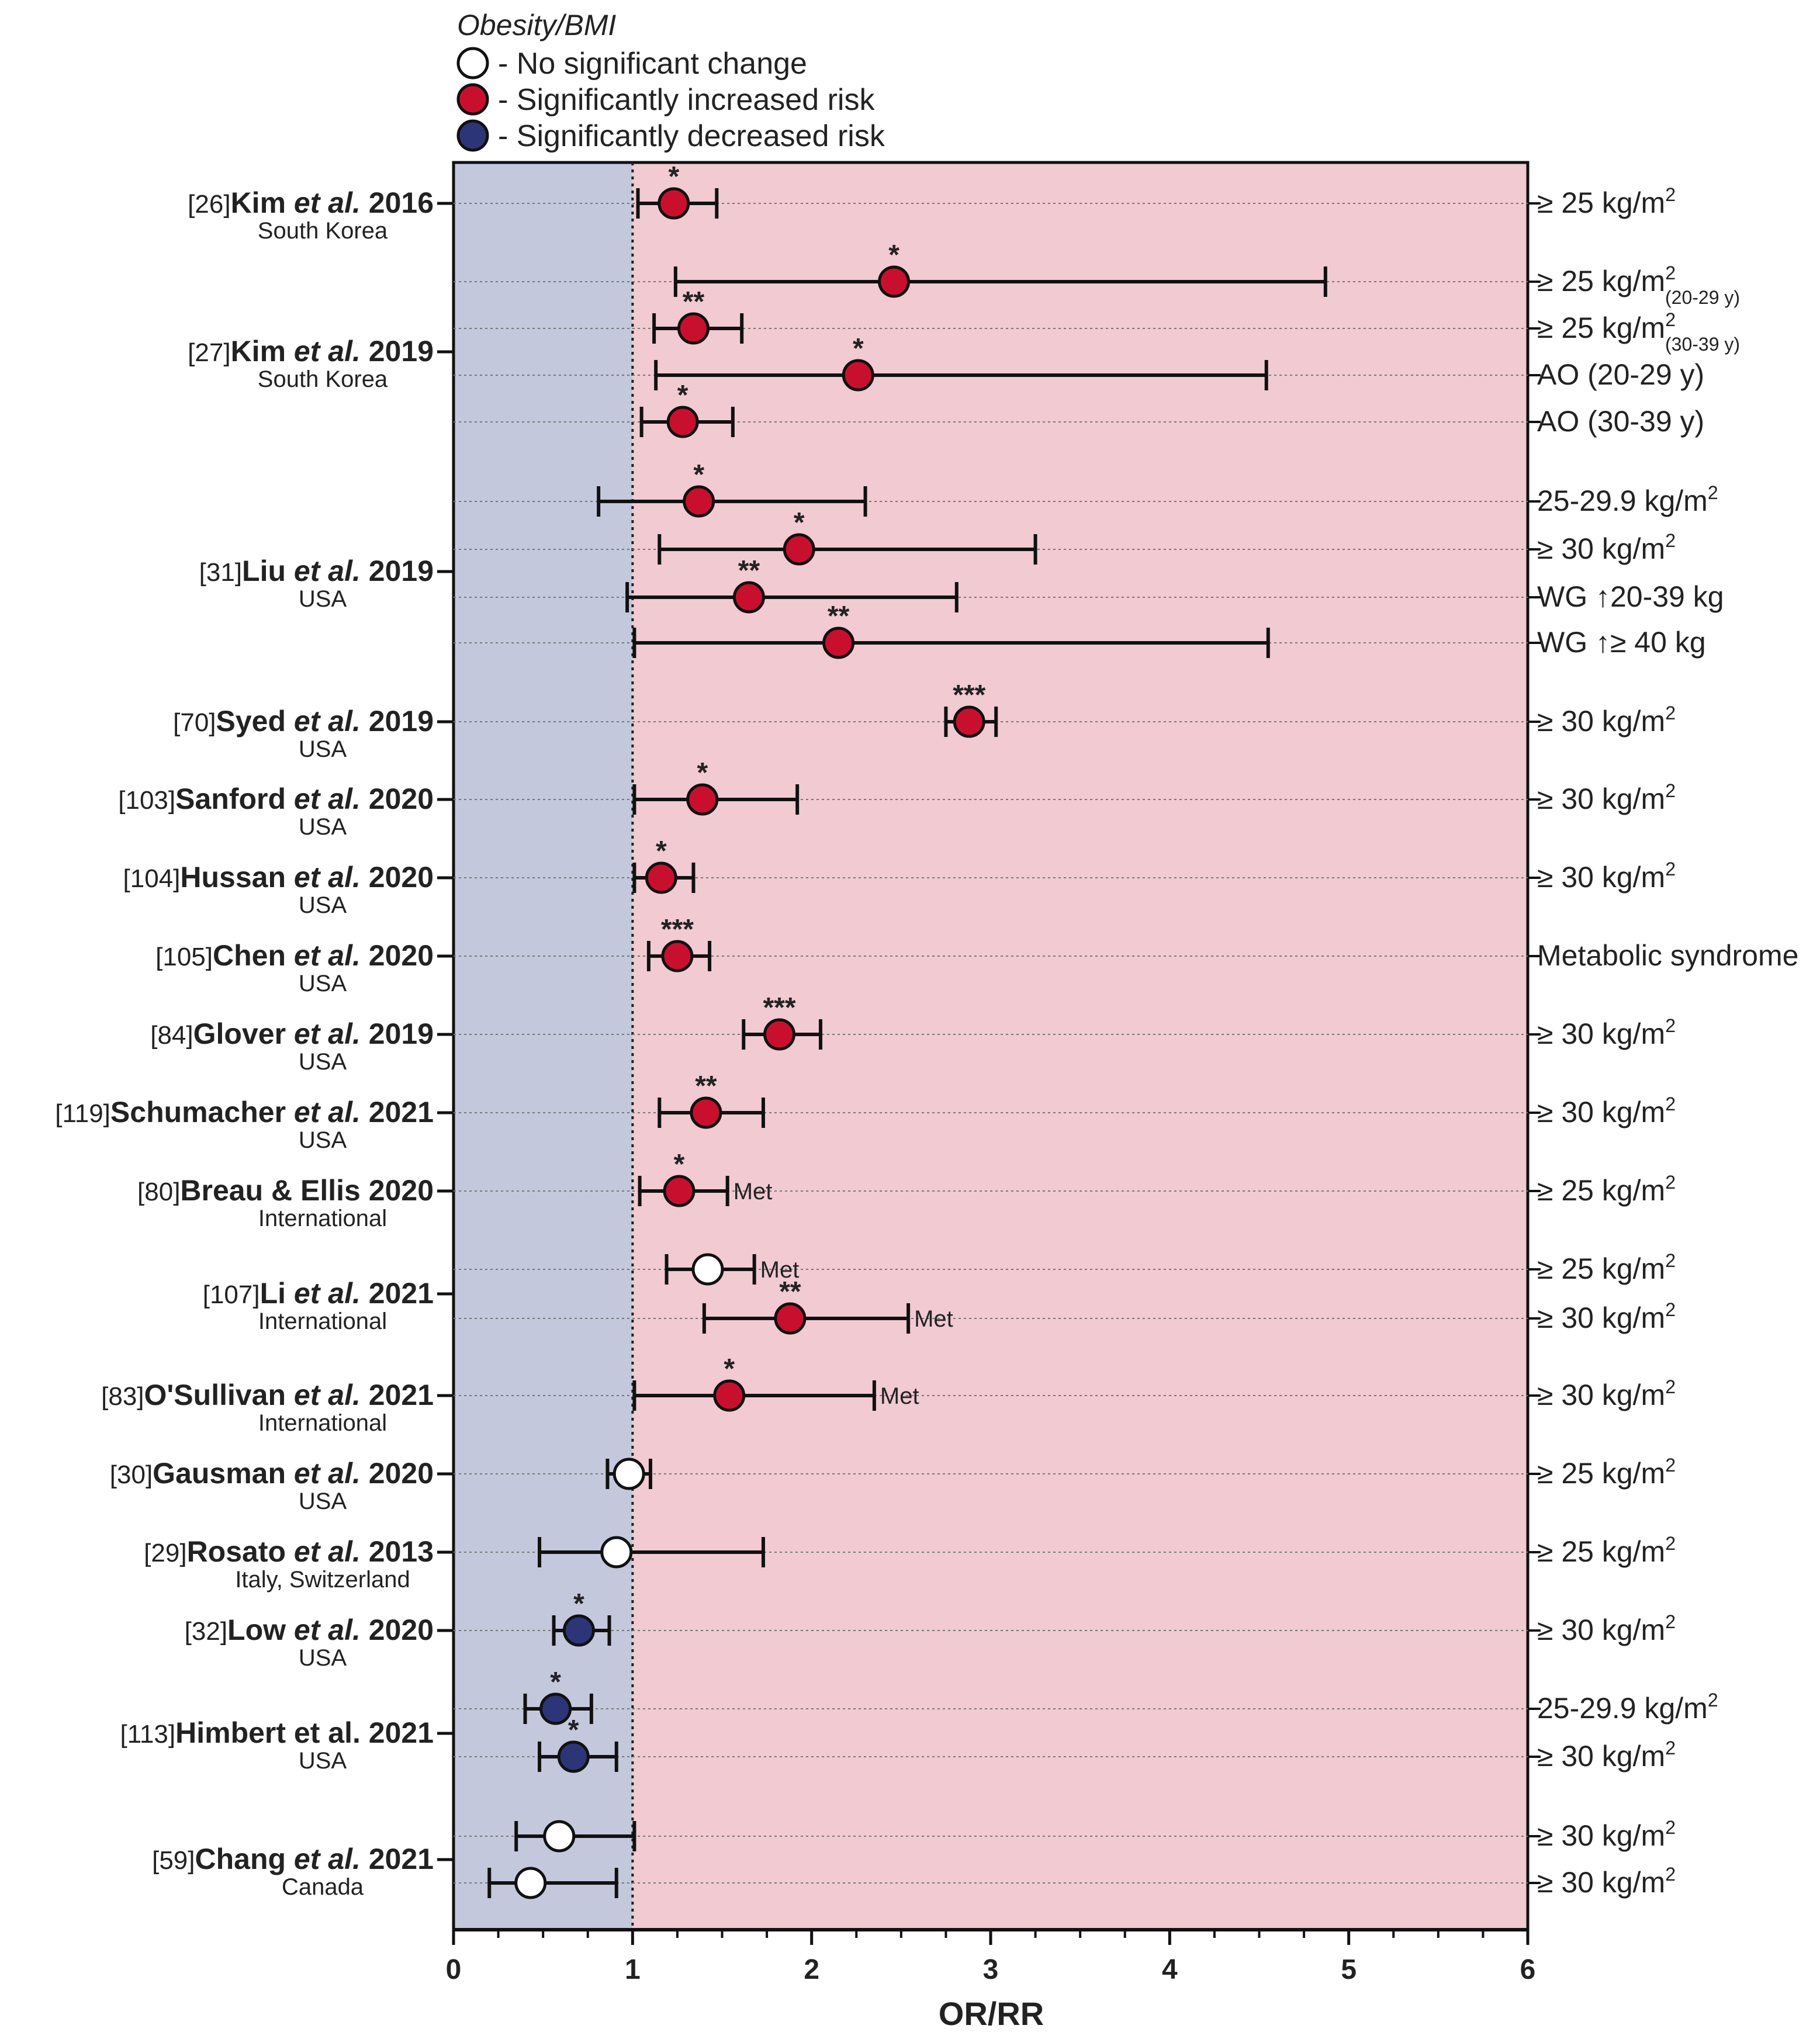 The image size is (1820, 2039). What do you see at coordinates (311, 352) in the screenshot?
I see `study-label-1: [27]Kim et al. 2019` at bounding box center [311, 352].